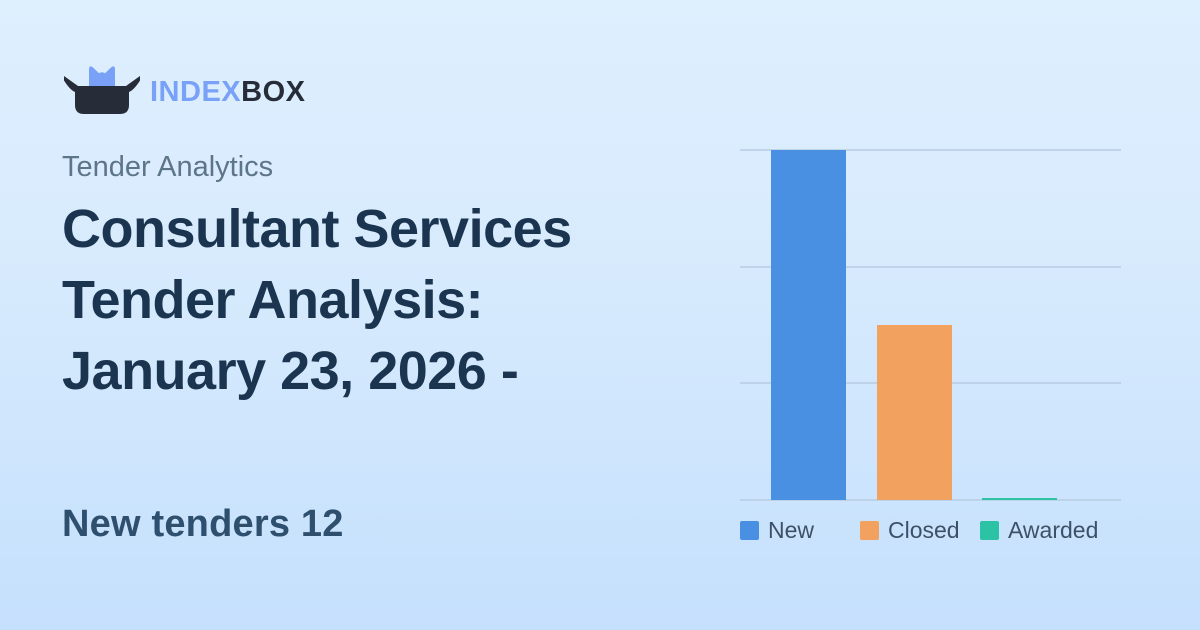 This screenshot has height=630, width=1200. What do you see at coordinates (196, 91) in the screenshot?
I see `logo-text-index: INDEX` at bounding box center [196, 91].